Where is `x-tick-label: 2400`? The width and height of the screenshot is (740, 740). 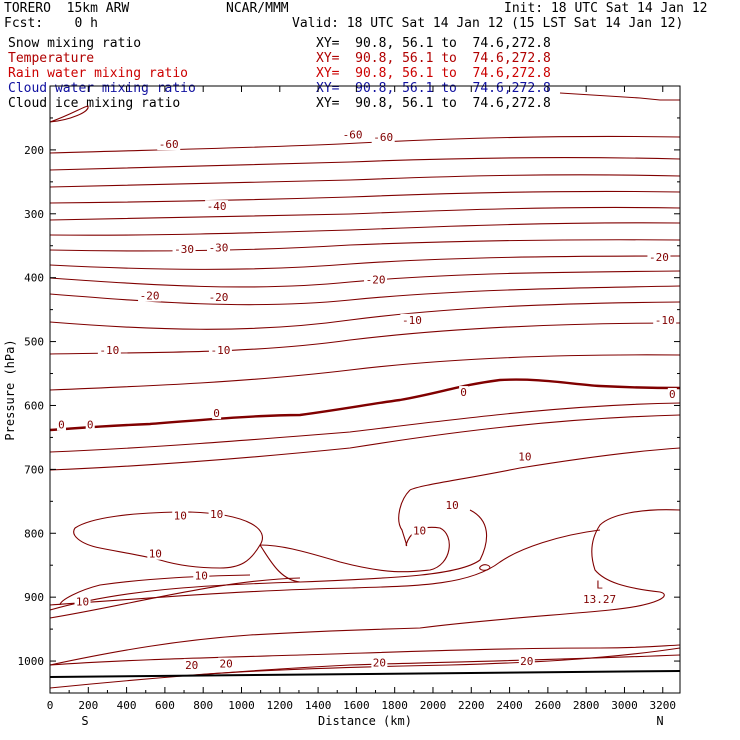
x-tick-label: 2400 is located at coordinates (509, 705).